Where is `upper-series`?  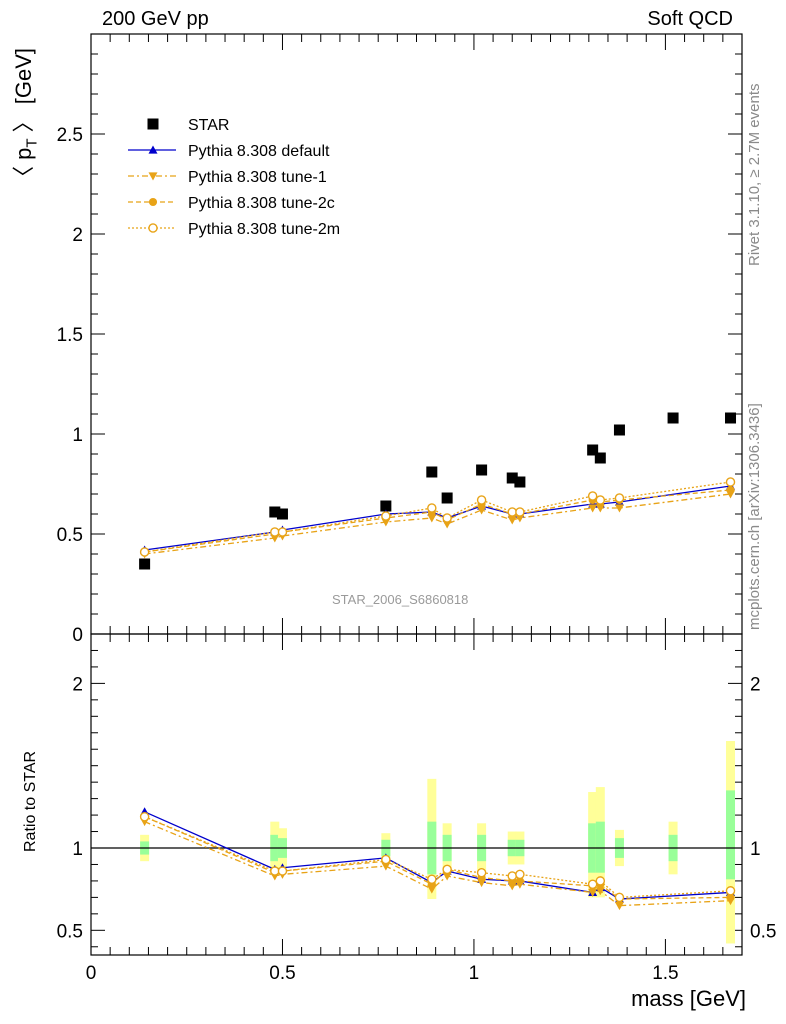
upper-series is located at coordinates (438, 491).